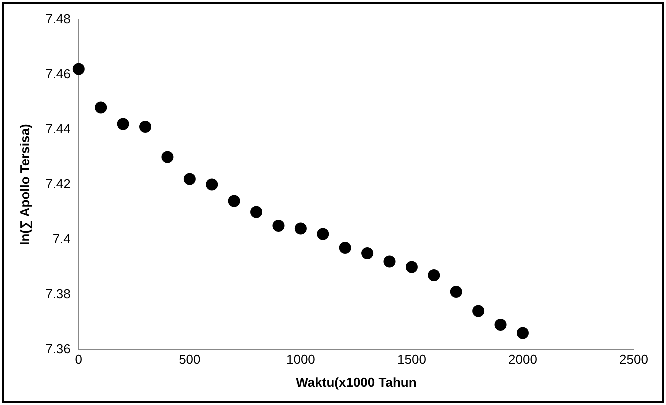 This screenshot has width=666, height=405. I want to click on x-tick-label: 500, so click(190, 360).